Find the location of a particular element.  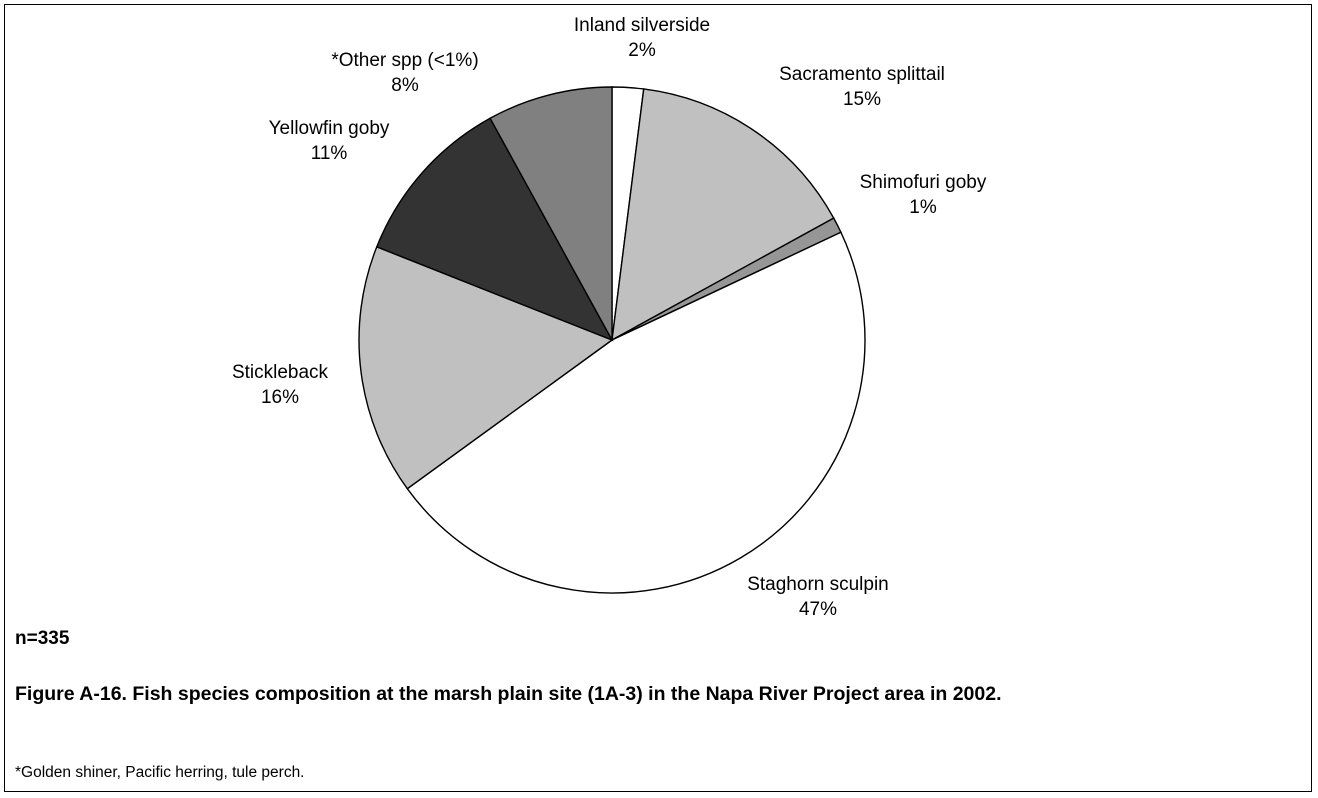

slice-percent-label: 2% is located at coordinates (642, 50).